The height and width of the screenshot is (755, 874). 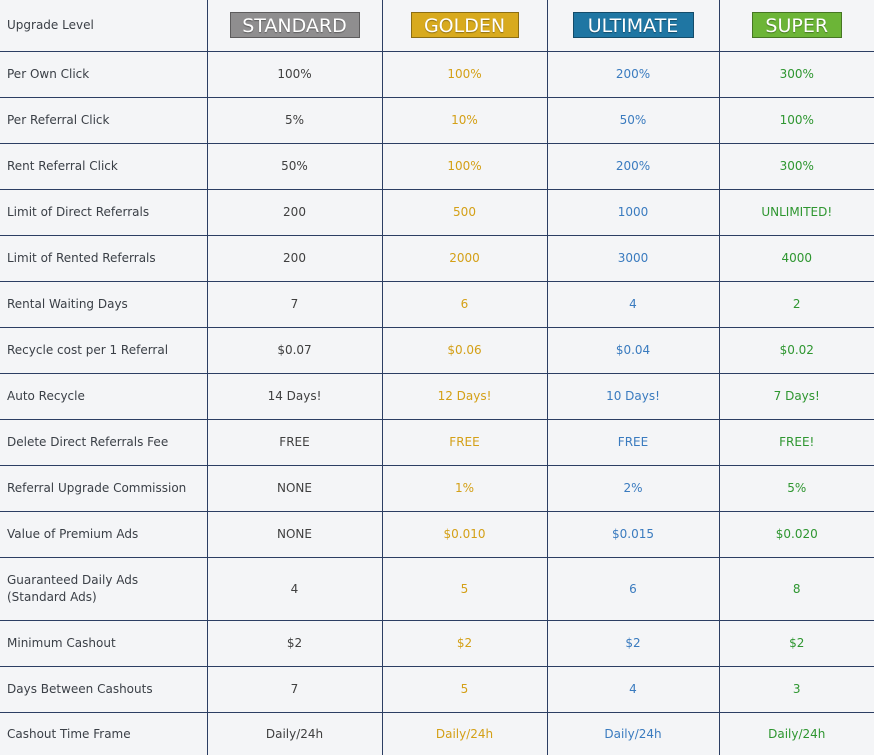 What do you see at coordinates (103, 350) in the screenshot?
I see `row-label: Recycle cost per 1 Referral` at bounding box center [103, 350].